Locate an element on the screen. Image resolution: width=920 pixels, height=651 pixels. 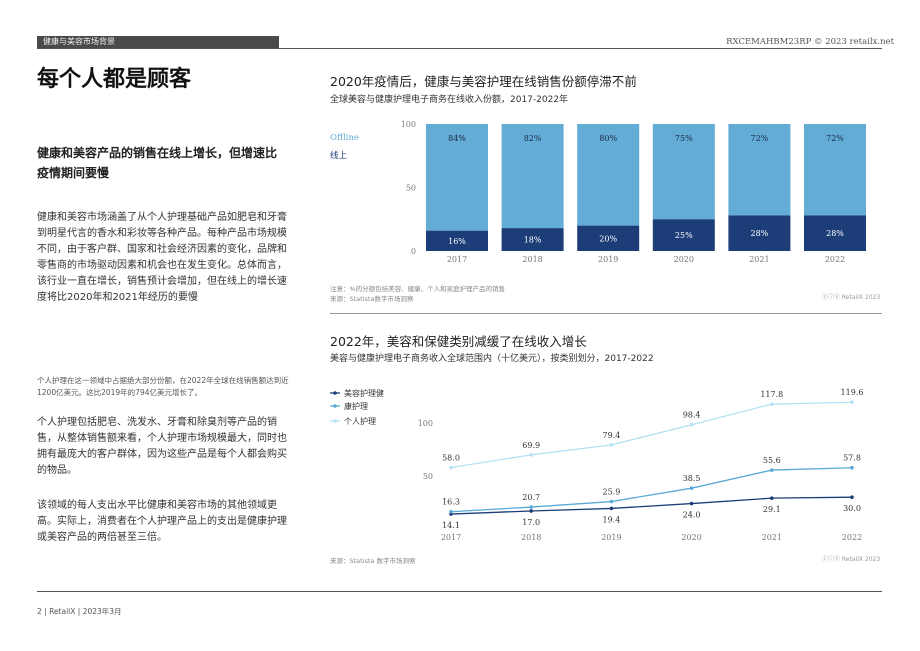
data-value-label: 57.8 is located at coordinates (852, 458).